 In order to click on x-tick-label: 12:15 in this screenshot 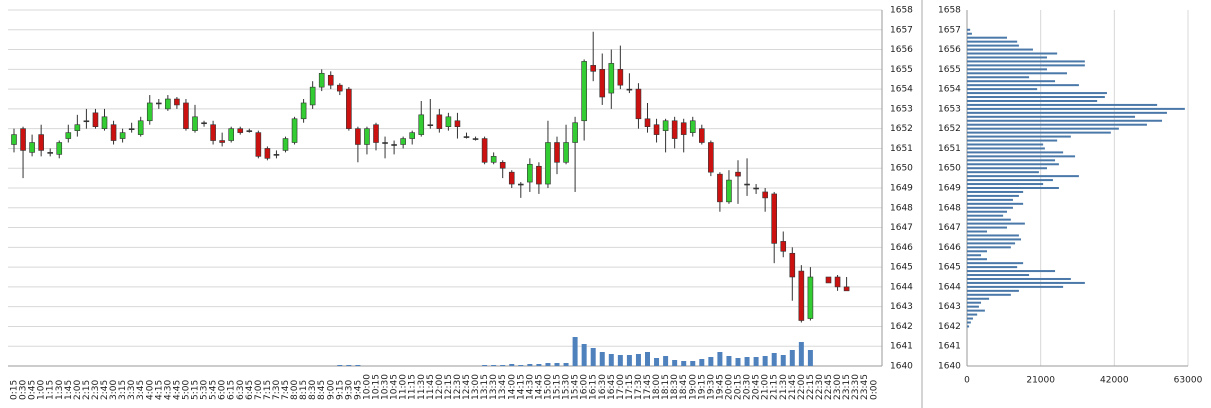, I will do `click(449, 387)`.